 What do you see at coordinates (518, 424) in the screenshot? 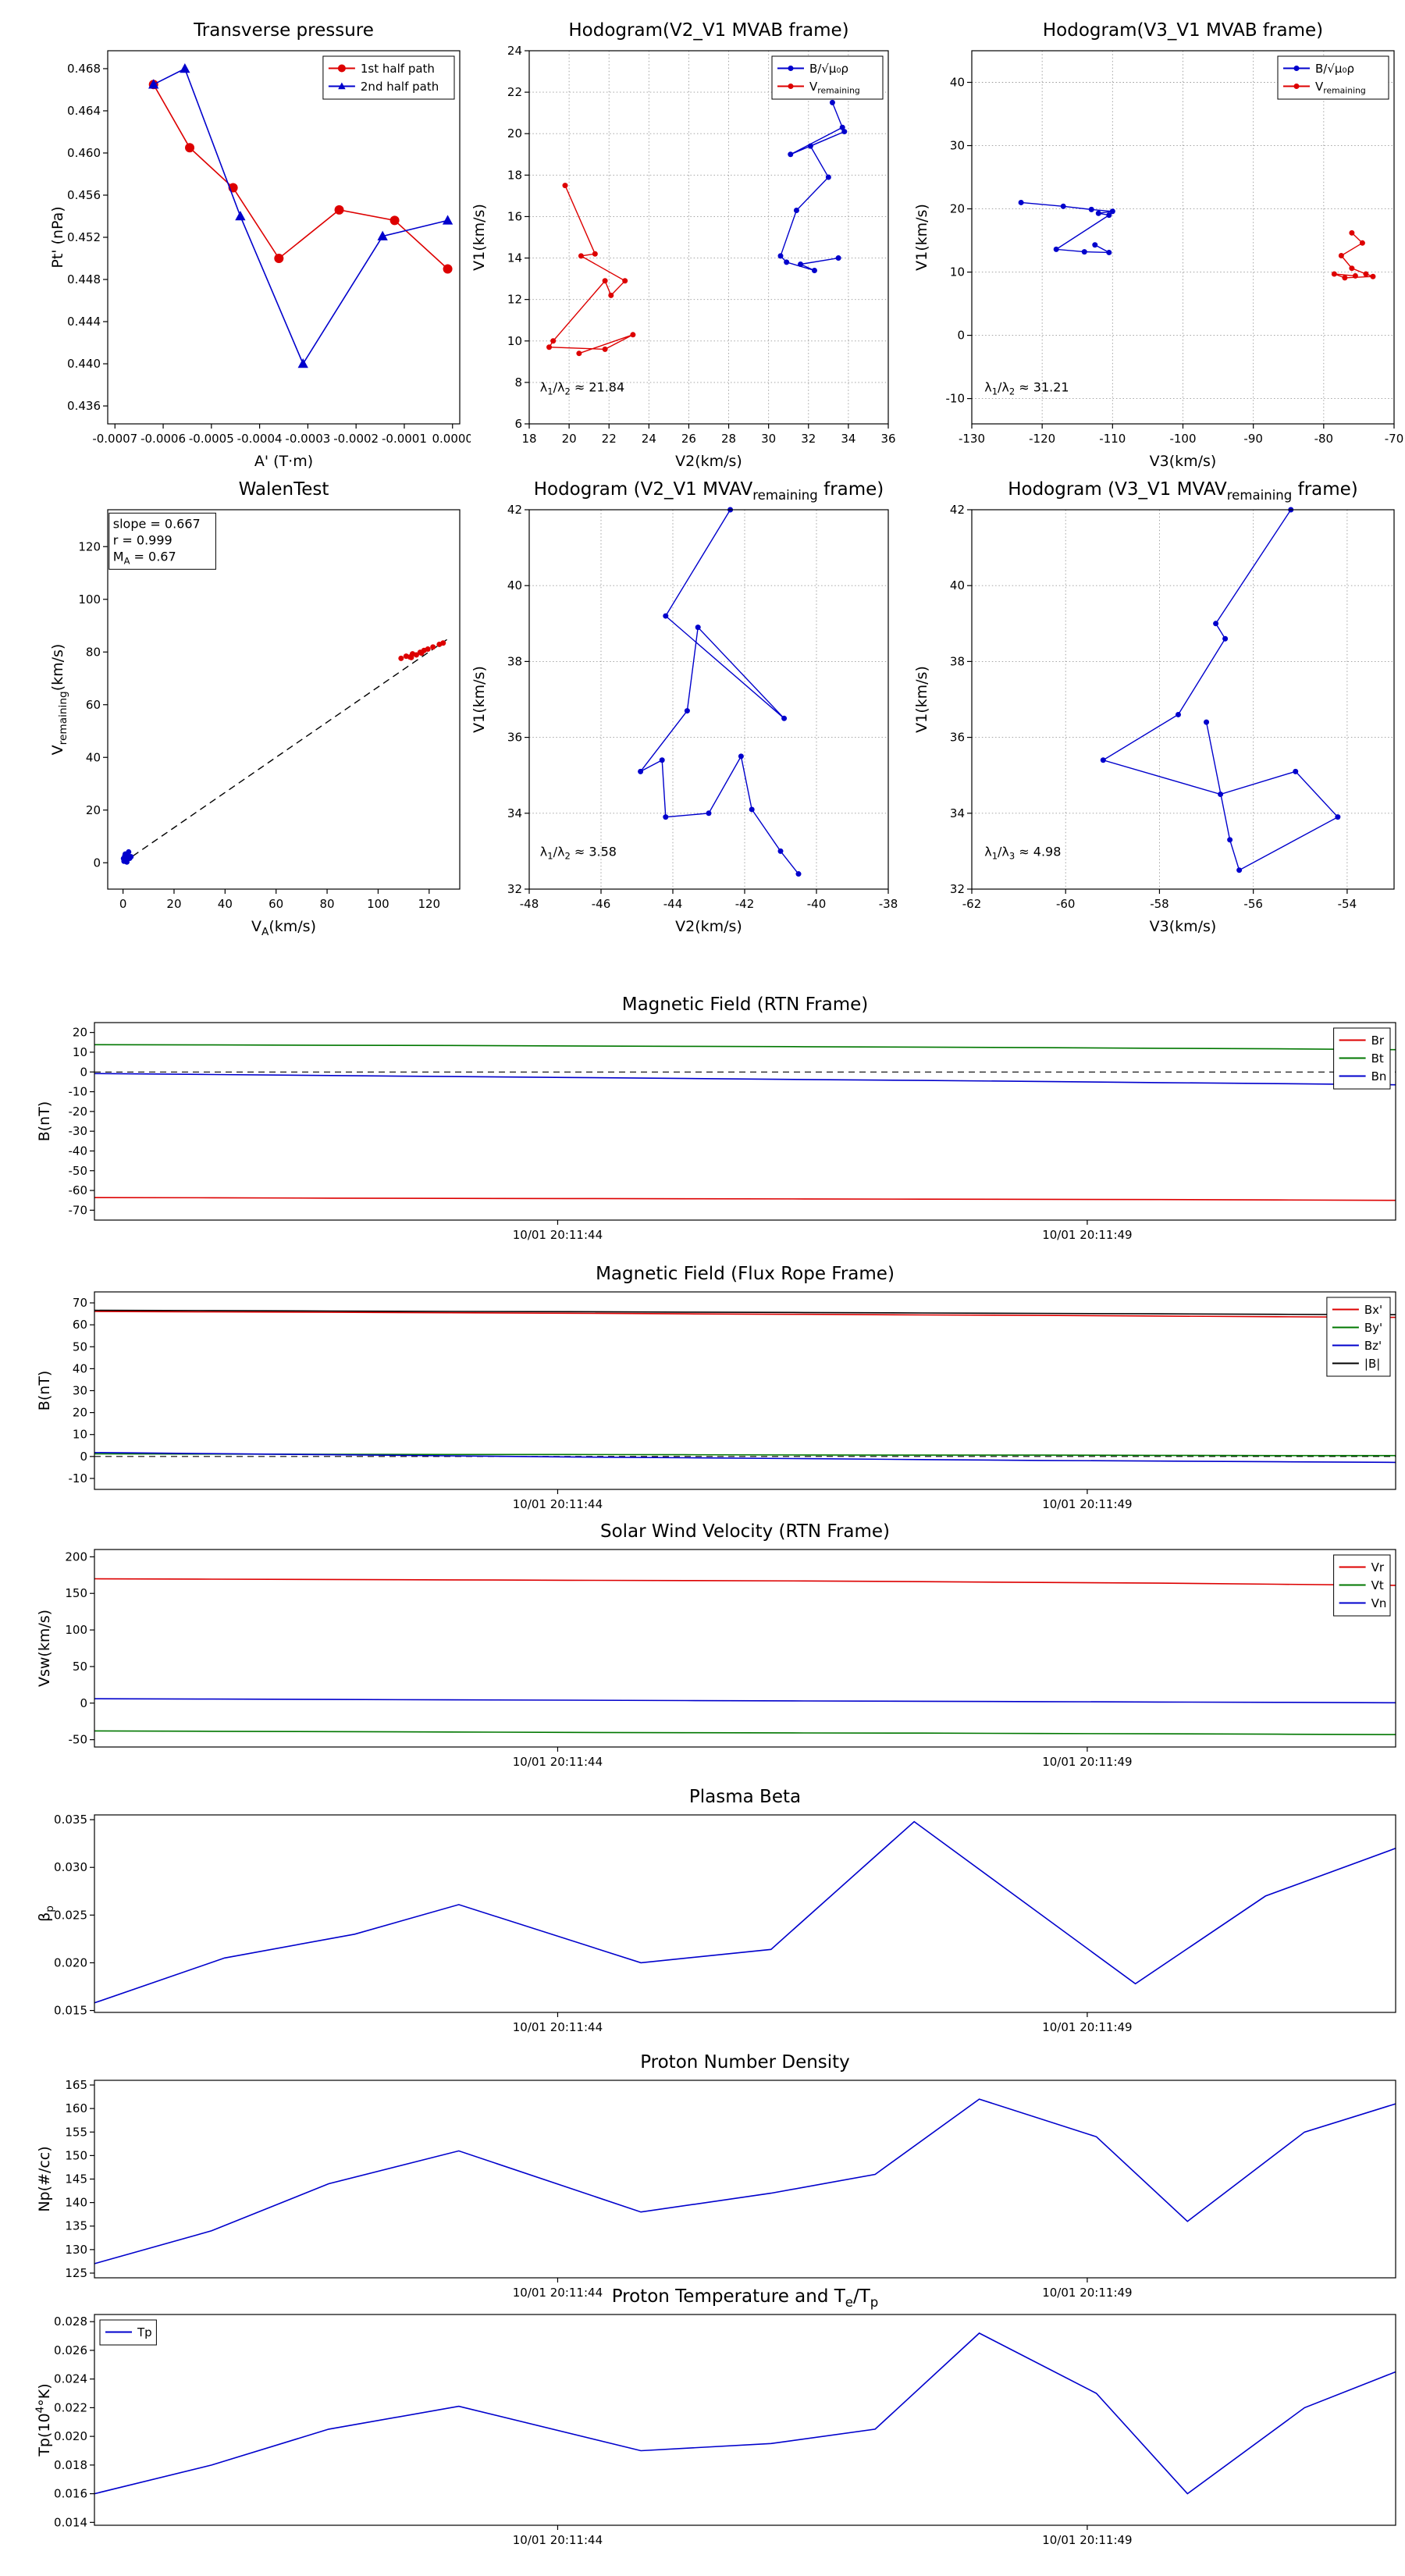
I see `svg-text: 6` at bounding box center [518, 424].